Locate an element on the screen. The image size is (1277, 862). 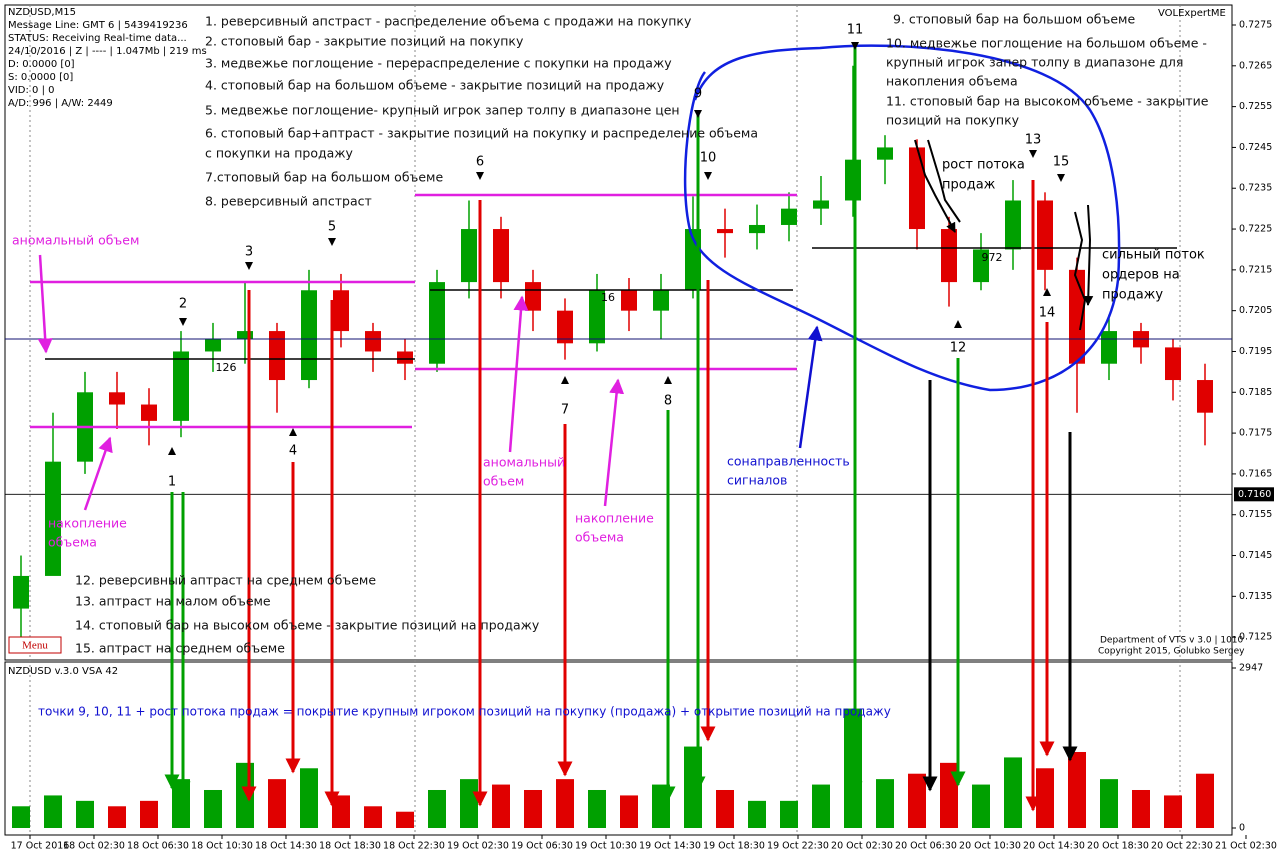
x-tick-label: 17 Oct 2016 is located at coordinates (40, 846).